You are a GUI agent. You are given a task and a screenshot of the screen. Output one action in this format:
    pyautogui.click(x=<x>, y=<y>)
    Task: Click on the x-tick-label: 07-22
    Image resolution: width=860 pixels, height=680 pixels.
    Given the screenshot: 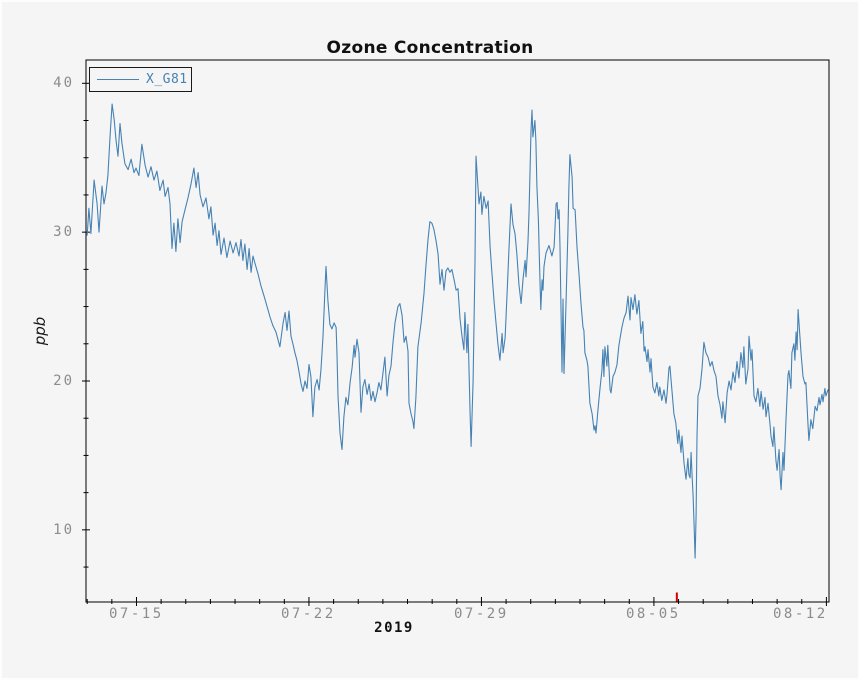 What is the action you would take?
    pyautogui.click(x=308, y=614)
    